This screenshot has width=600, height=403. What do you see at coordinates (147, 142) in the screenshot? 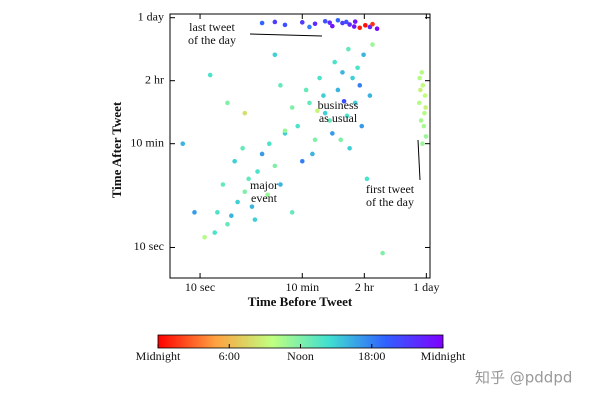
I see `y-tick-label: 10 min` at bounding box center [147, 142].